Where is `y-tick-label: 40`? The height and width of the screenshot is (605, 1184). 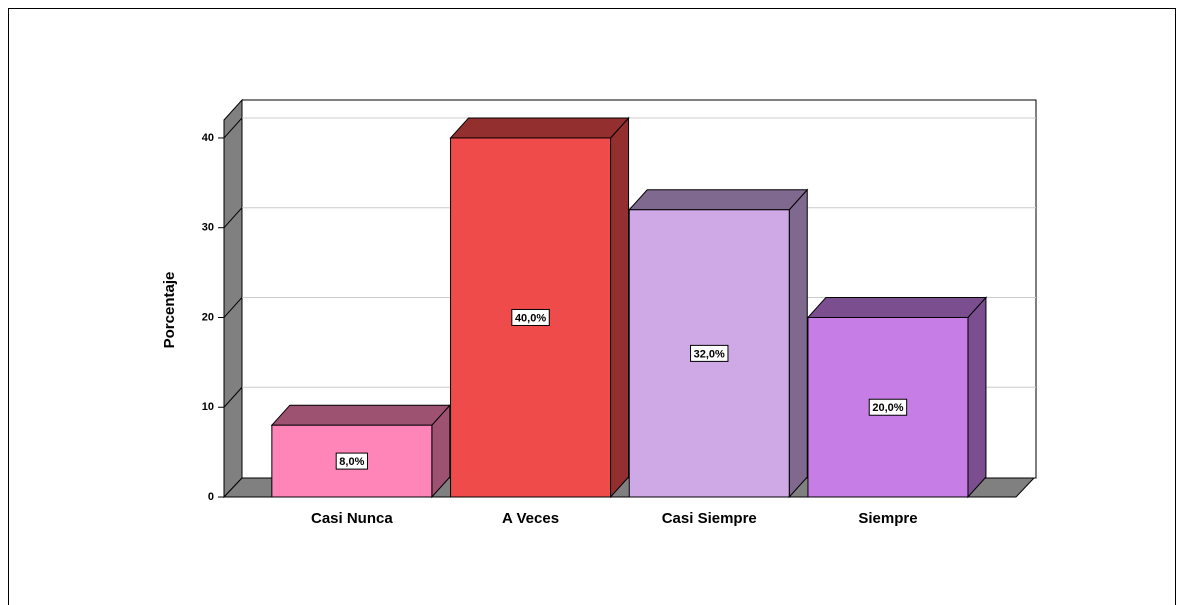
y-tick-label: 40 is located at coordinates (208, 138).